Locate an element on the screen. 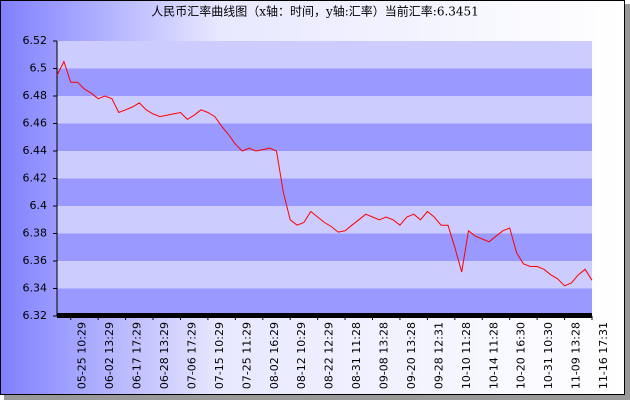 The height and width of the screenshot is (400, 630). x-tick-label: 07-06 17:29 is located at coordinates (191, 355).